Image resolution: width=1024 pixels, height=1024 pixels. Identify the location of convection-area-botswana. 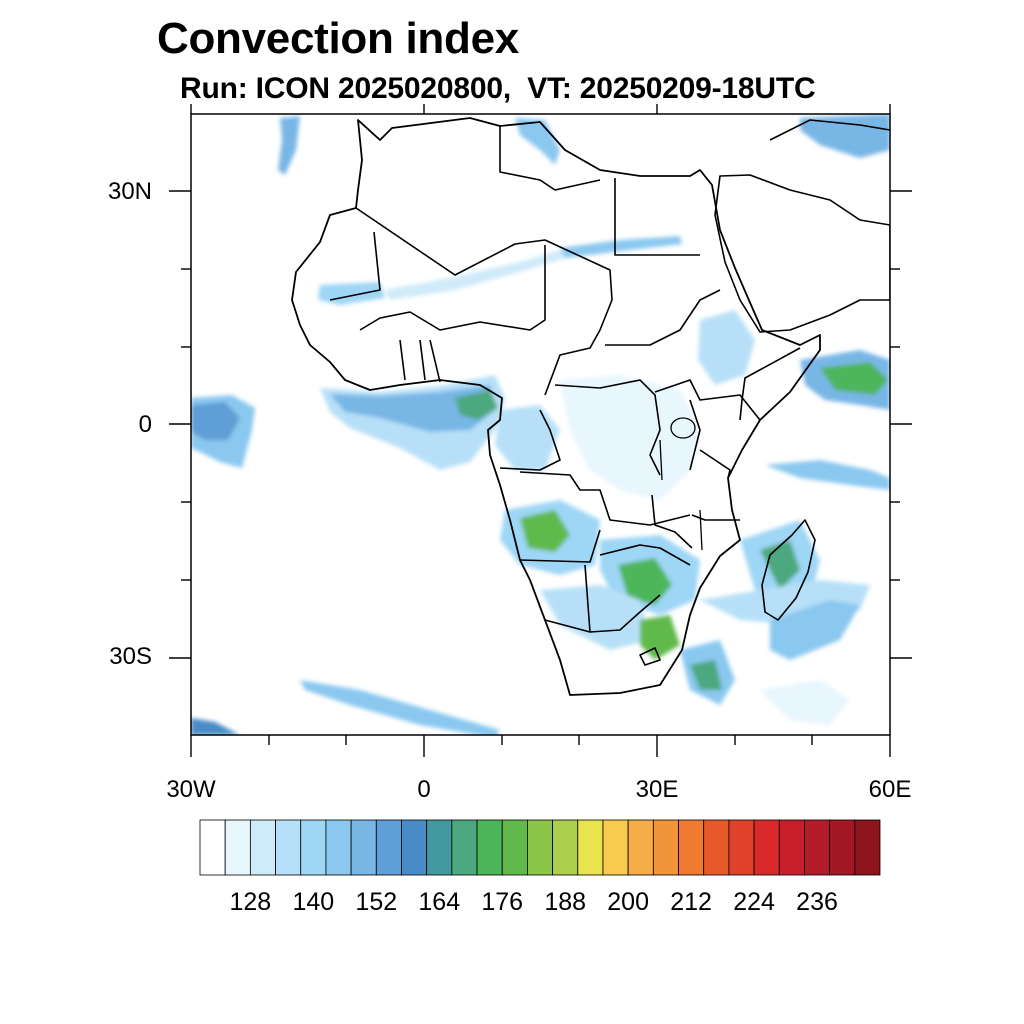
(595, 617).